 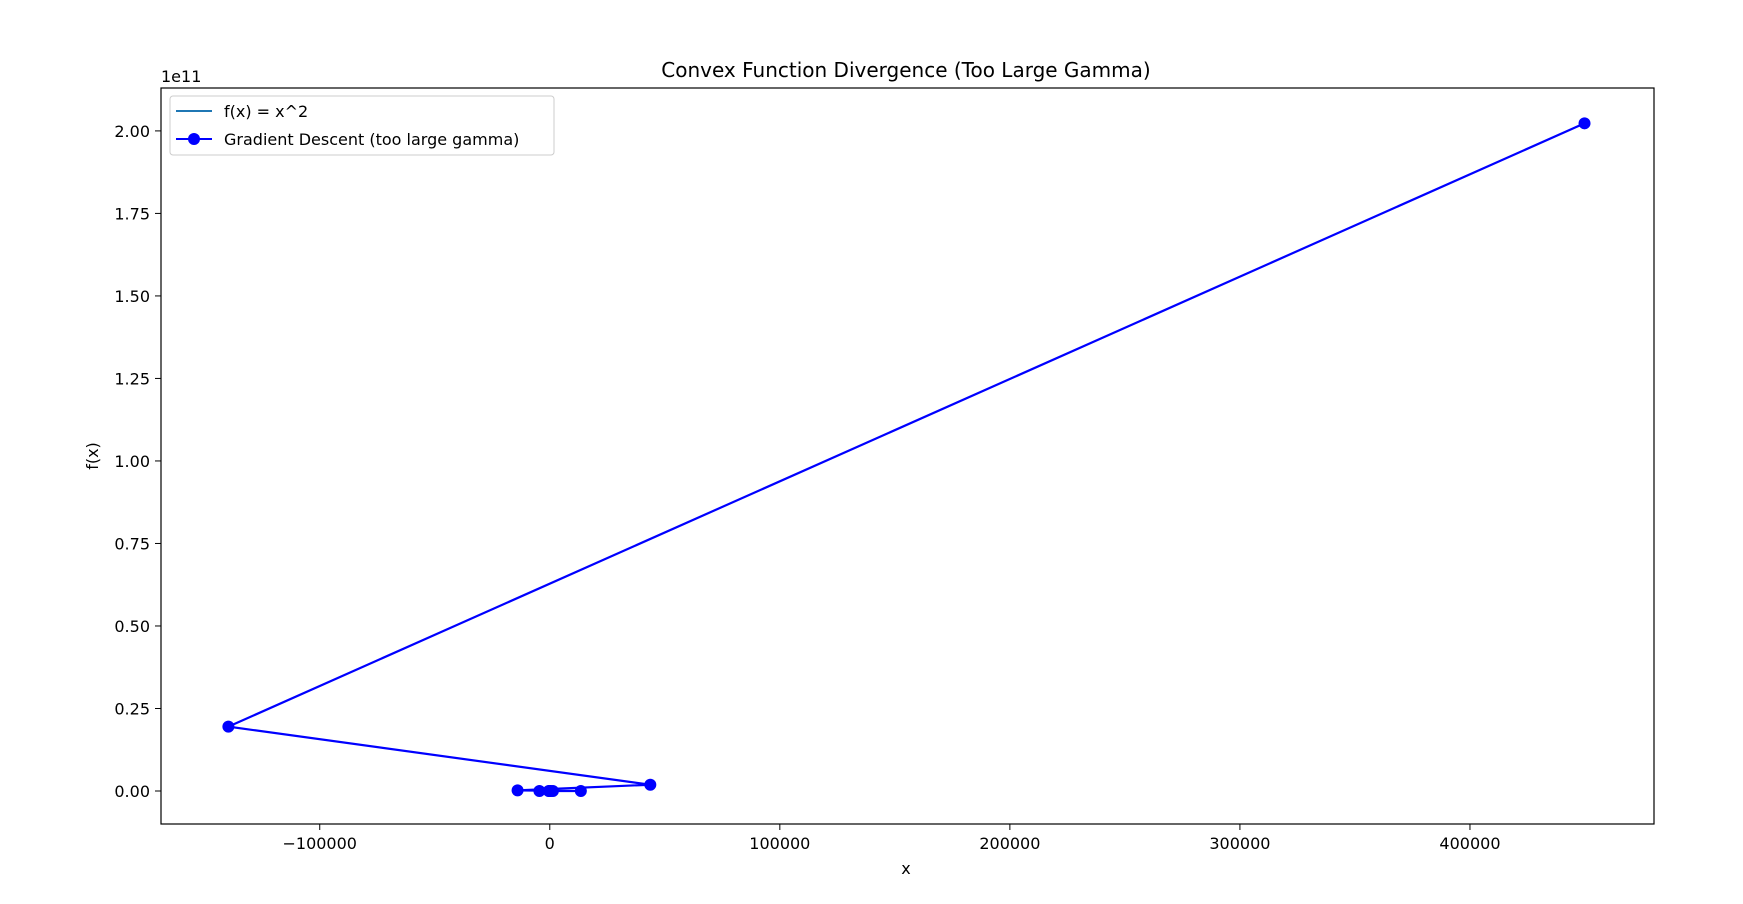 What do you see at coordinates (1239, 843) in the screenshot?
I see `x-tick-label: 300000` at bounding box center [1239, 843].